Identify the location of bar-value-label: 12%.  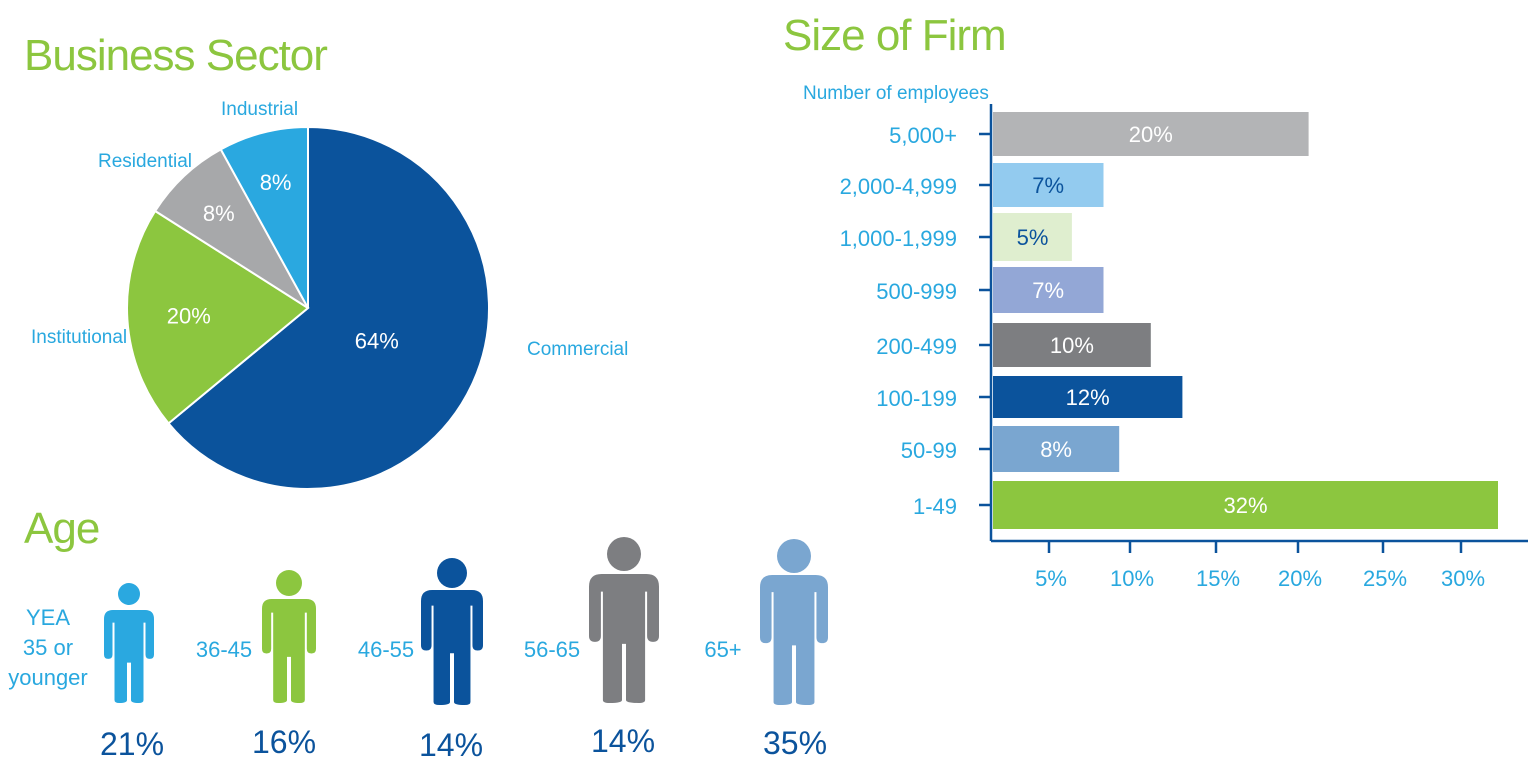
(1088, 397).